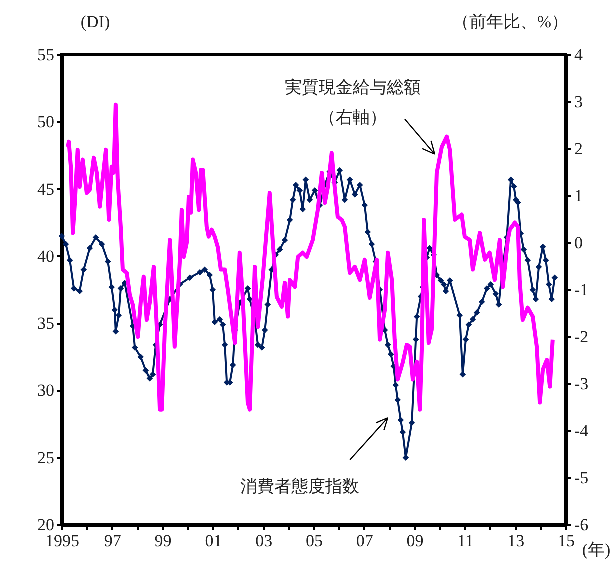 This screenshot has width=616, height=564. I want to click on x-tick-label: 97, so click(113, 541).